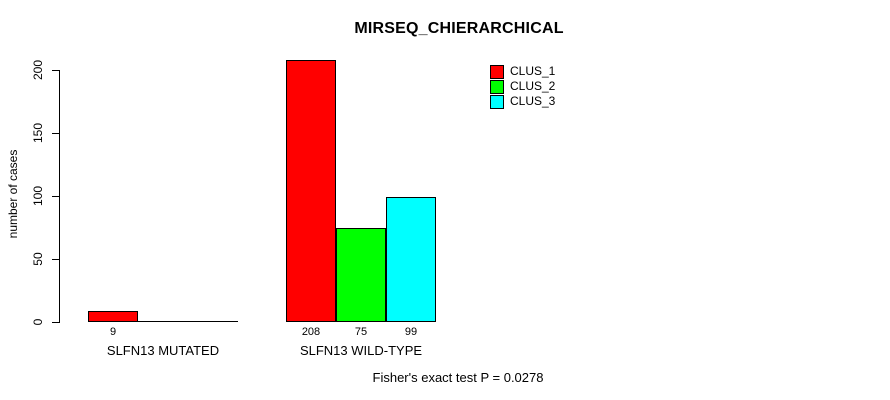 The width and height of the screenshot is (890, 400). I want to click on group-label: SLFN13 MUTATED, so click(163, 350).